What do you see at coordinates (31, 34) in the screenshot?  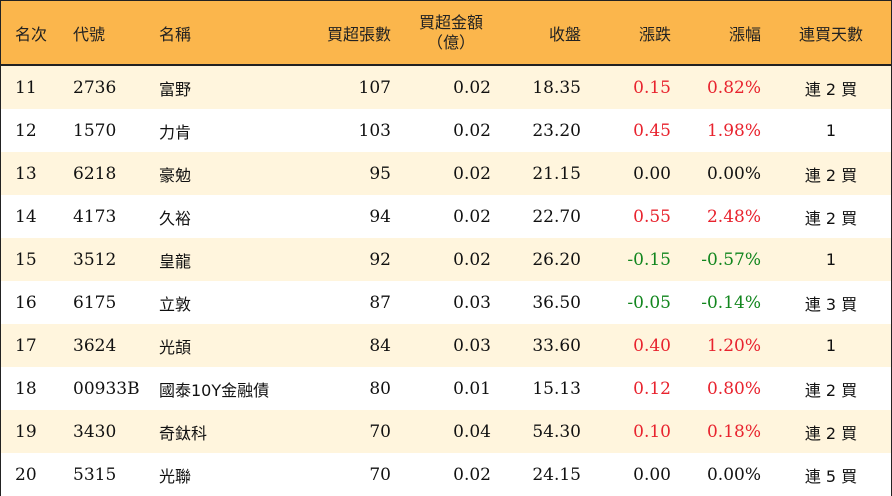 I see `header-rank: 名次` at bounding box center [31, 34].